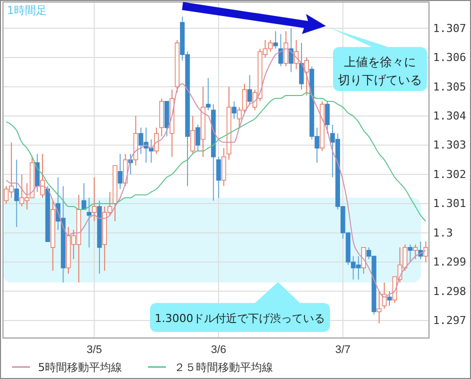 The image size is (471, 379). Describe the element at coordinates (443, 233) in the screenshot. I see `y-tick-label: 1.3` at that location.